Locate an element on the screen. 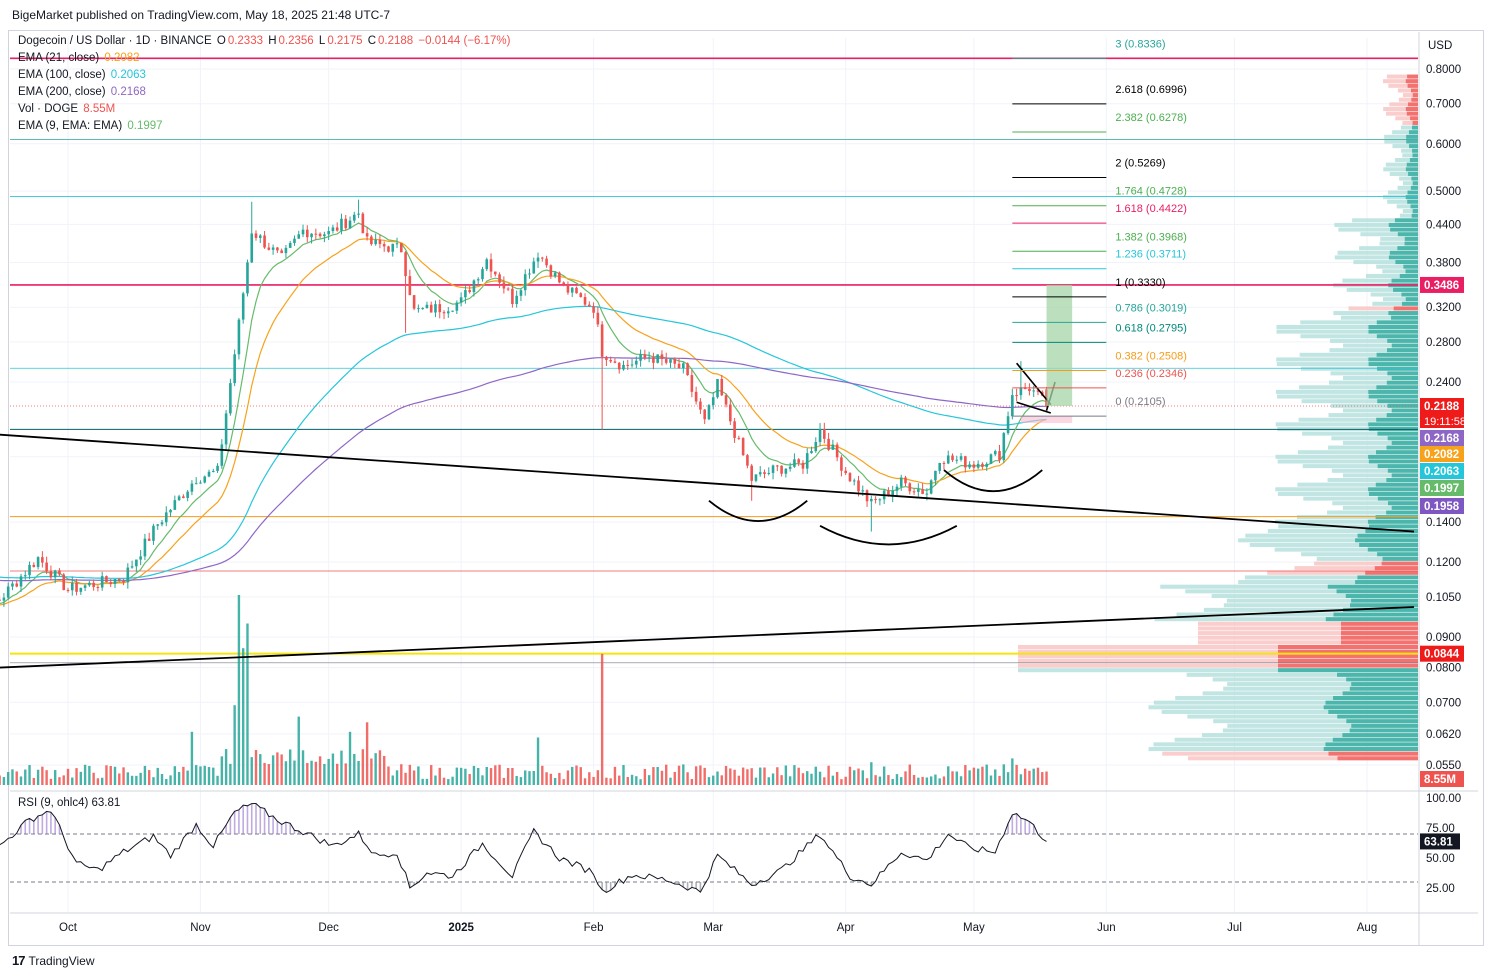  legend-rsi: RSI (9, ohlc4) 63.81 is located at coordinates (69, 803).